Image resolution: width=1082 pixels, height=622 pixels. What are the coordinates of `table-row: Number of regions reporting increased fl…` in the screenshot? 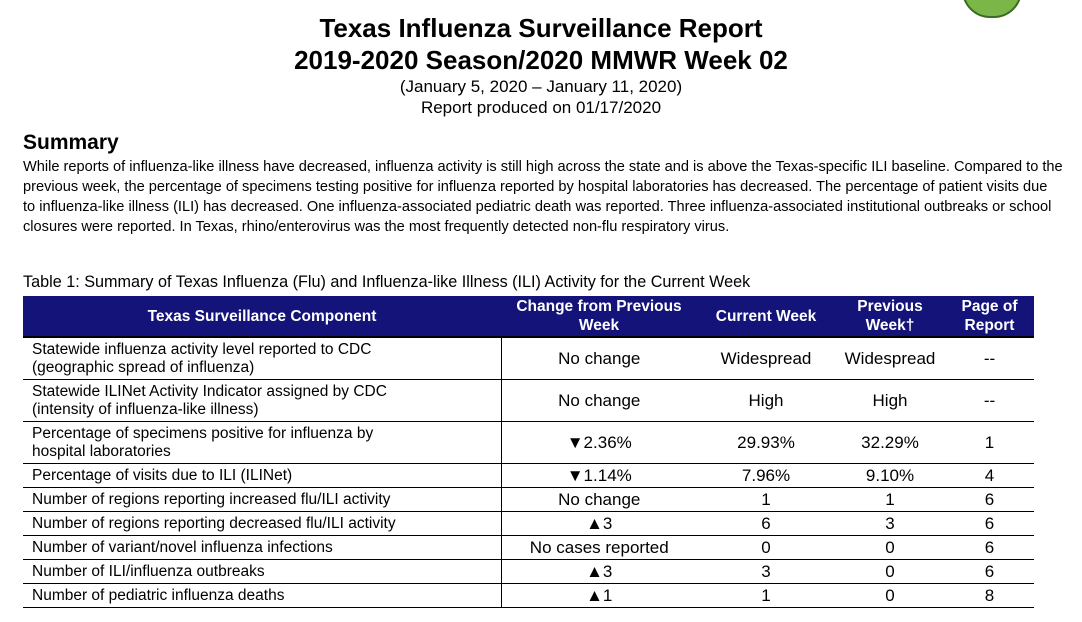 It's located at (528, 499).